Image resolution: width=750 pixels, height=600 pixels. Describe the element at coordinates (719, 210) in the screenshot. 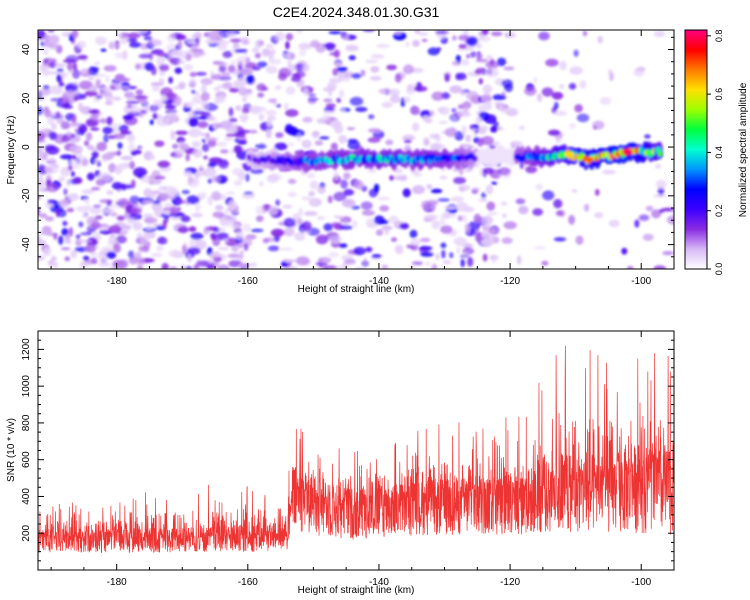

I see `colorbar-tick-label: 0.2` at that location.